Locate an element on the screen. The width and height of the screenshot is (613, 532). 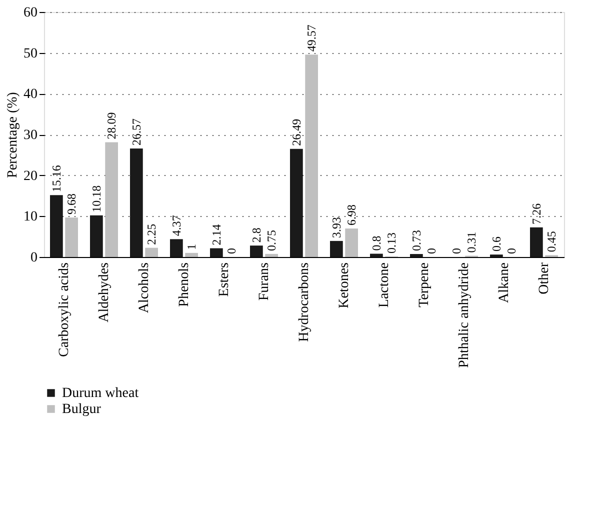
x-tick-label: Phthalic anhydride is located at coordinates (464, 315).